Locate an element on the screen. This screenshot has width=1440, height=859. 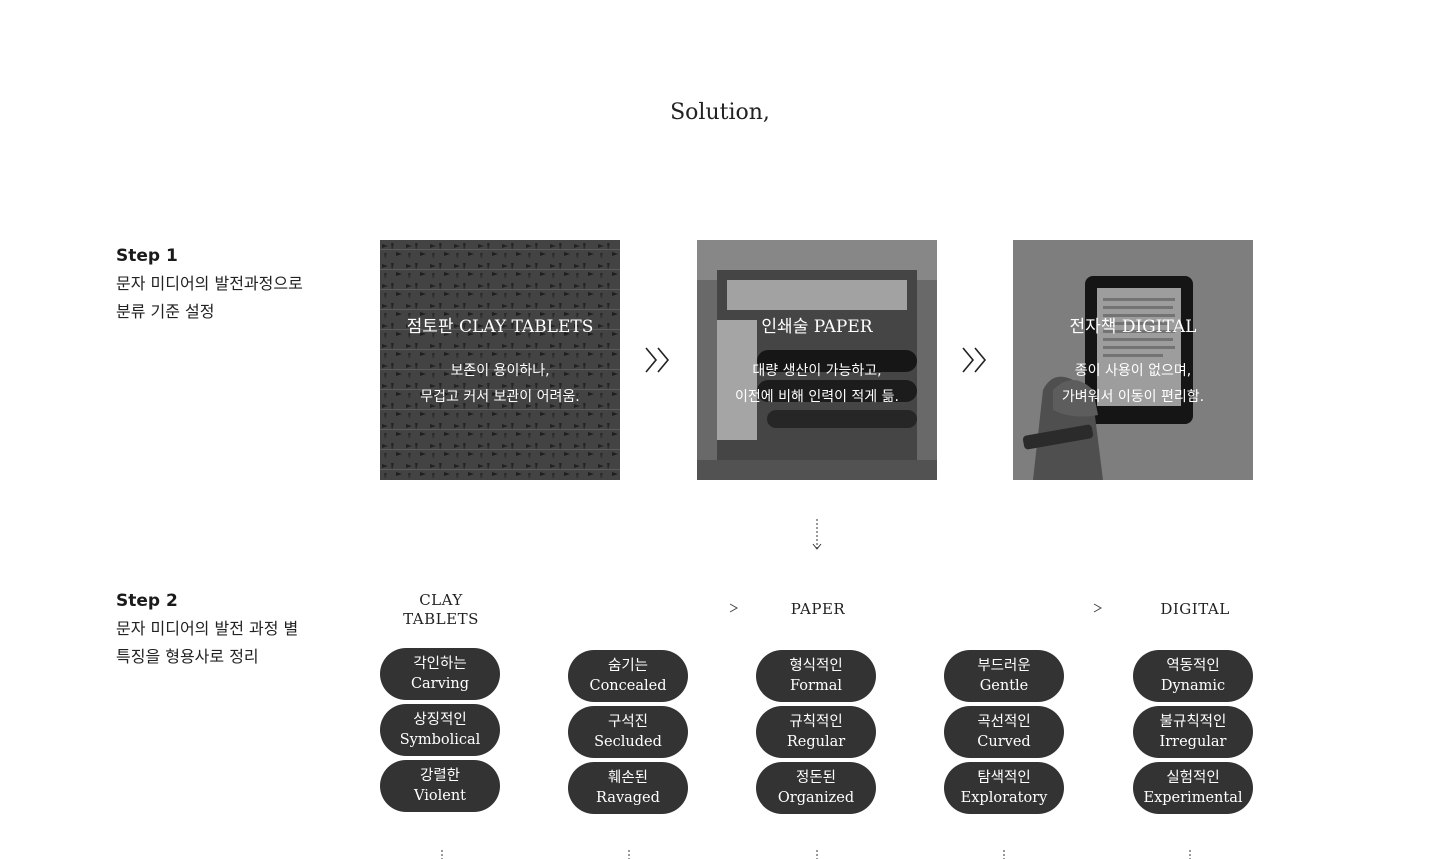
dotted-arrow-down-icon is located at coordinates (817, 534).